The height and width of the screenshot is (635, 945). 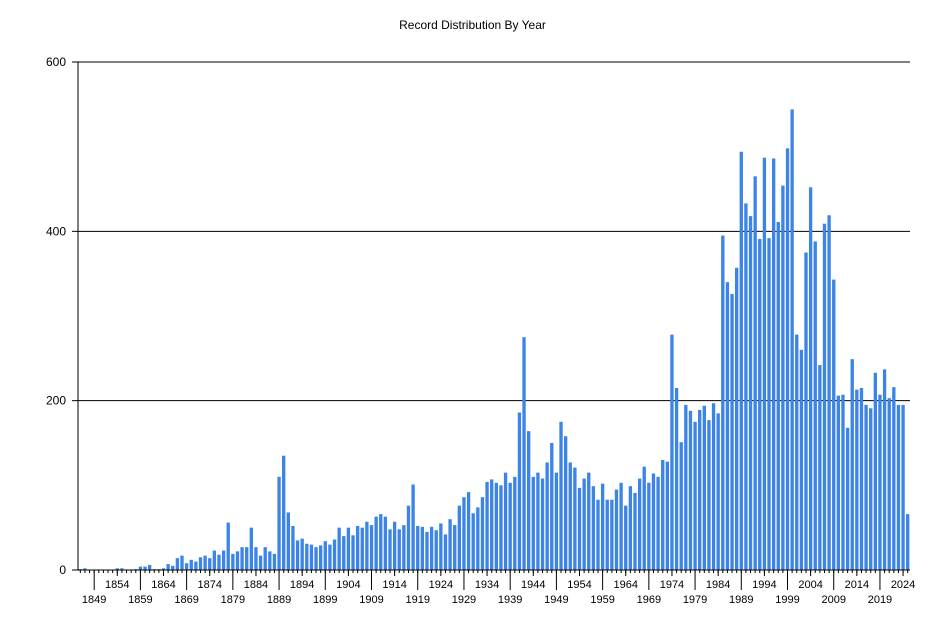 What do you see at coordinates (621, 526) in the screenshot?
I see `bar-1963` at bounding box center [621, 526].